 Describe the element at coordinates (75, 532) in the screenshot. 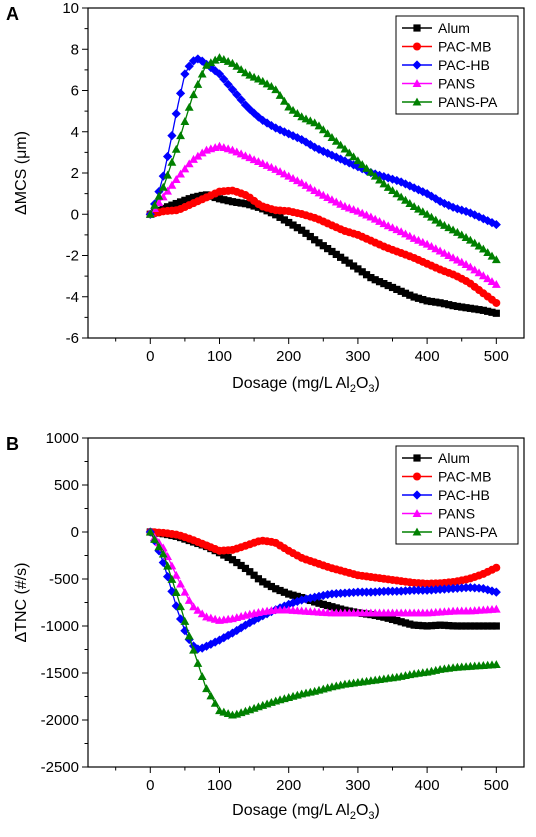

I see `y-tick-label: 0` at that location.